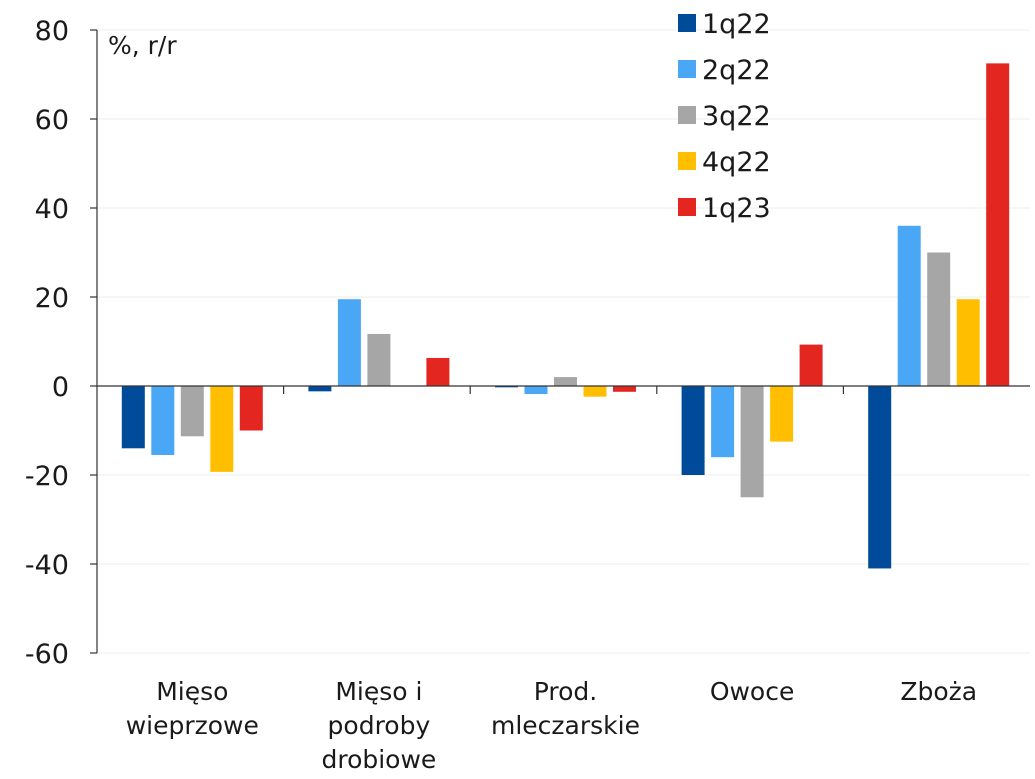  What do you see at coordinates (687, 161) in the screenshot?
I see `legend-swatch-4q22` at bounding box center [687, 161].